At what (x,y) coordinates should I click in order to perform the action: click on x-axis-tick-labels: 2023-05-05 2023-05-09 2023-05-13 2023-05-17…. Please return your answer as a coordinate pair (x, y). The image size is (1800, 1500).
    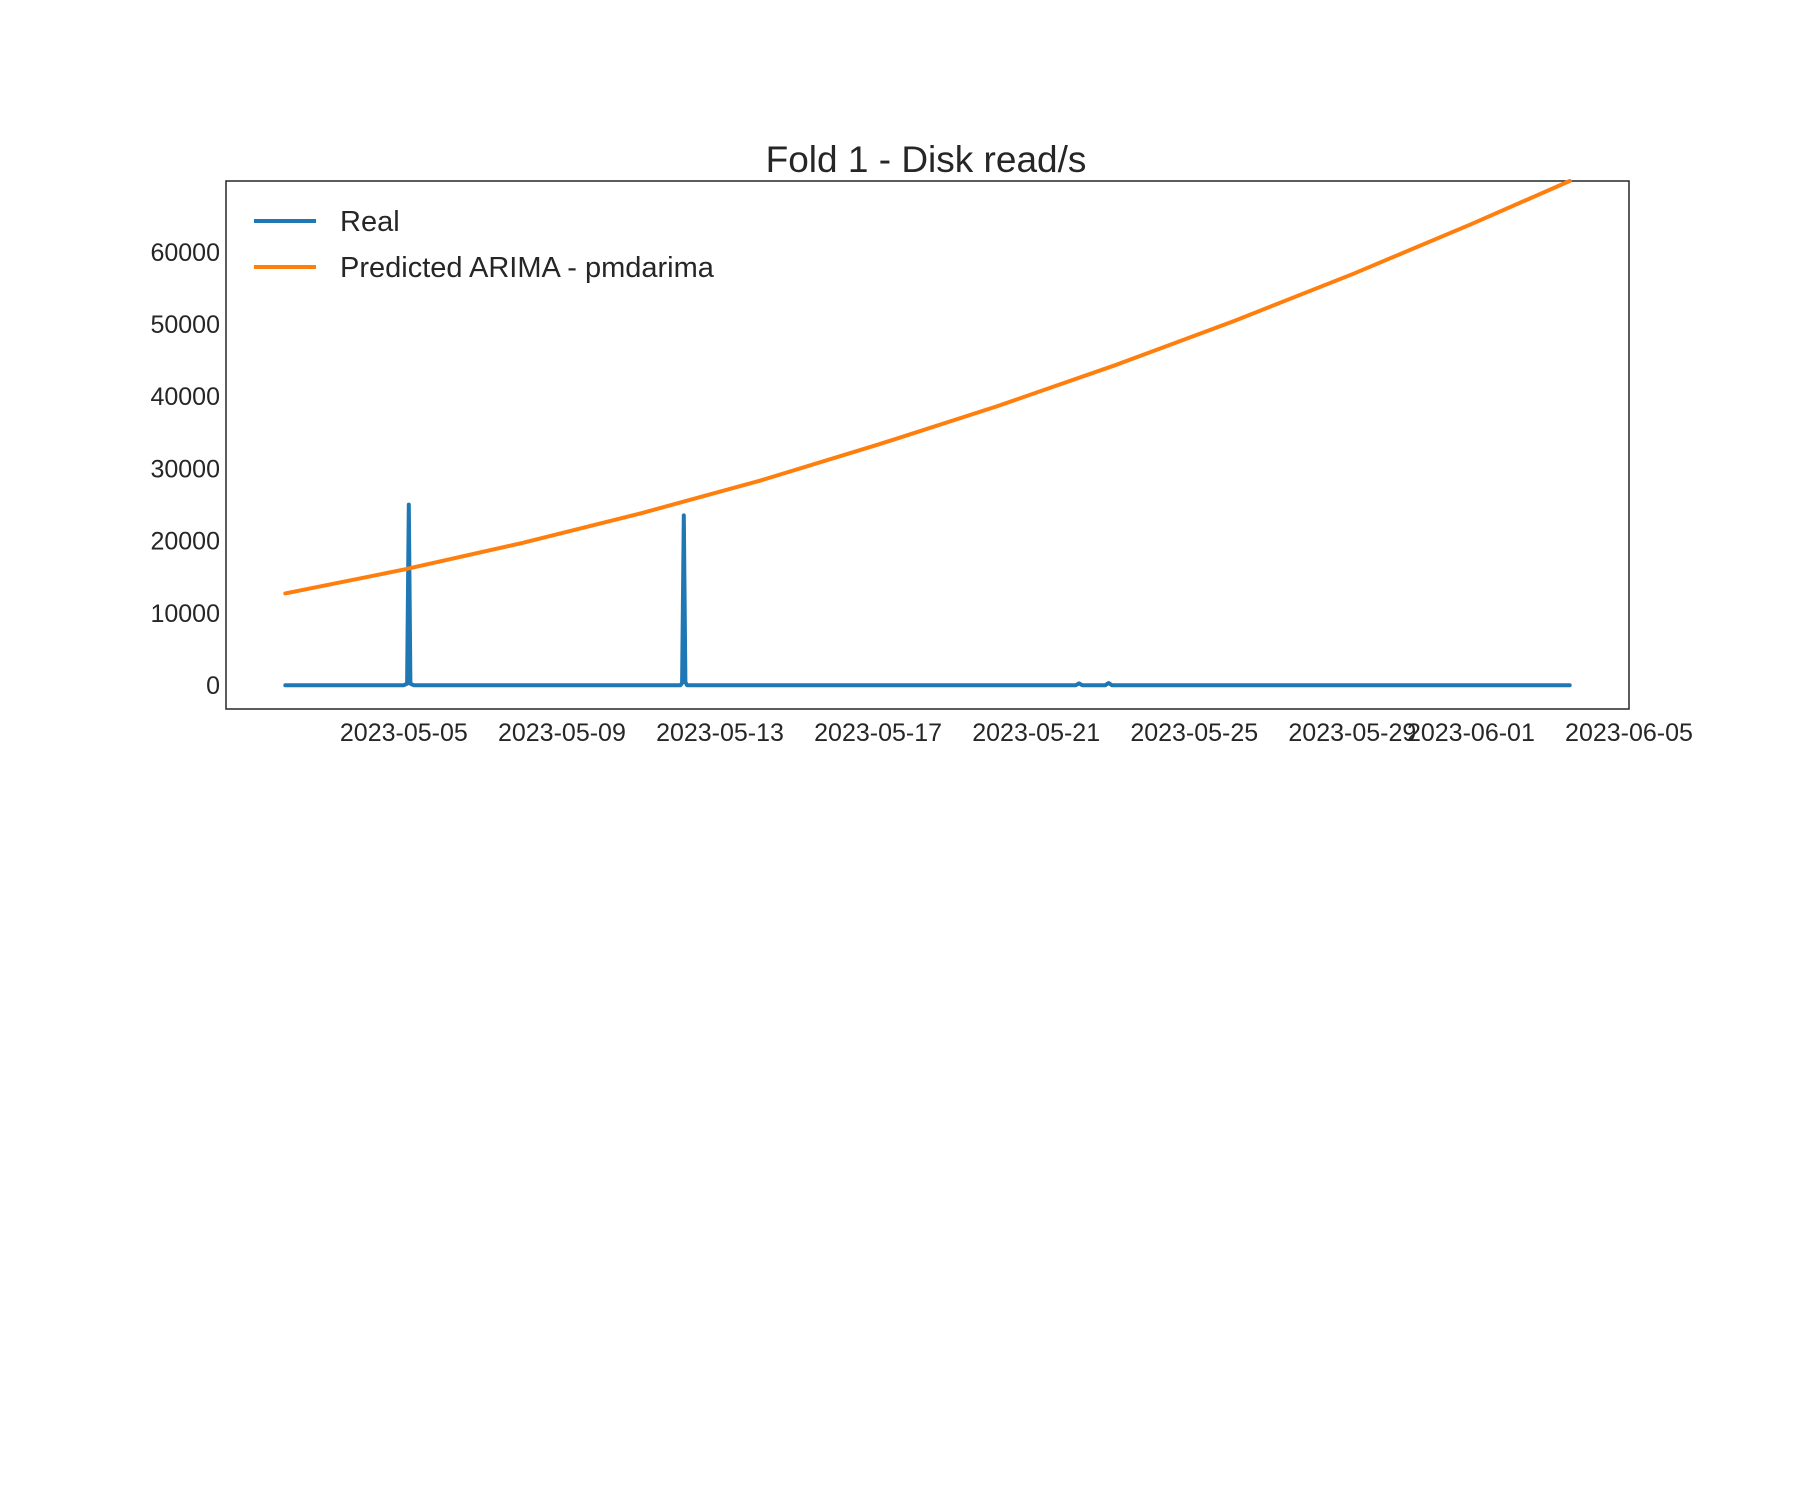
    Looking at the image, I should click on (1016, 733).